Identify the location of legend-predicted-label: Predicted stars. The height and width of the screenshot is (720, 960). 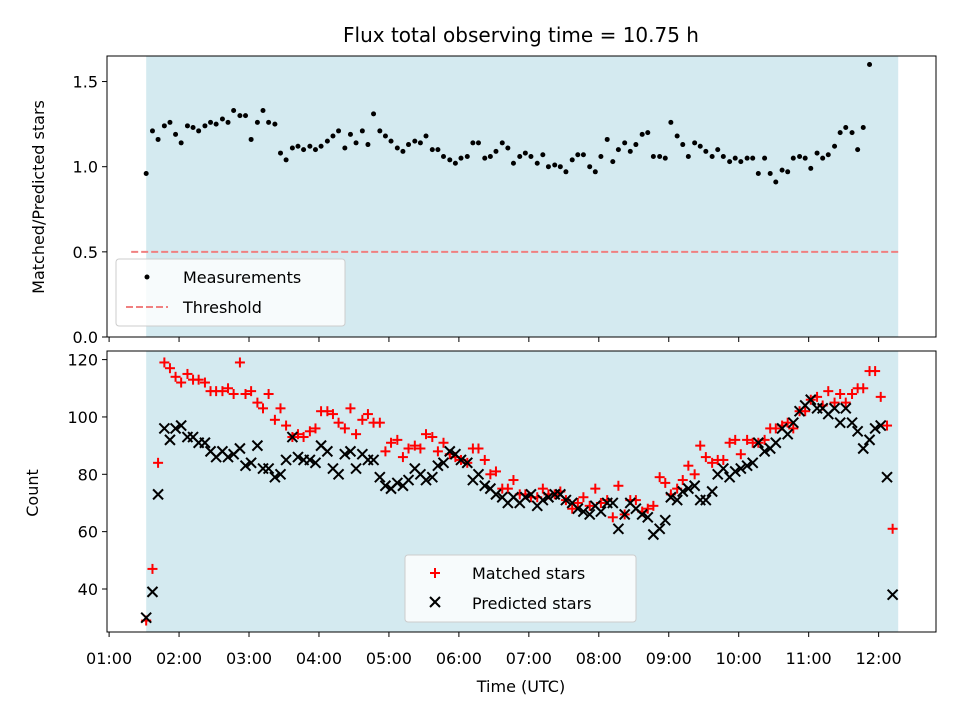
(532, 603).